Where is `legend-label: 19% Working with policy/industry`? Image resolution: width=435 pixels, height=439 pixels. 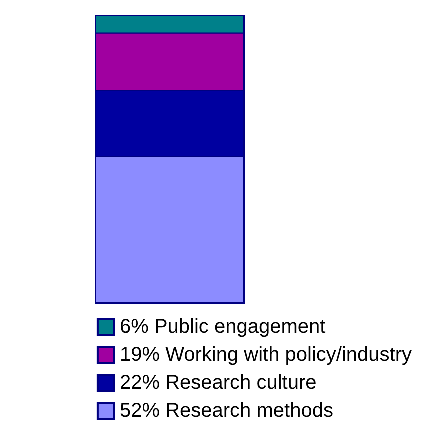 legend-label: 19% Working with policy/industry is located at coordinates (266, 355).